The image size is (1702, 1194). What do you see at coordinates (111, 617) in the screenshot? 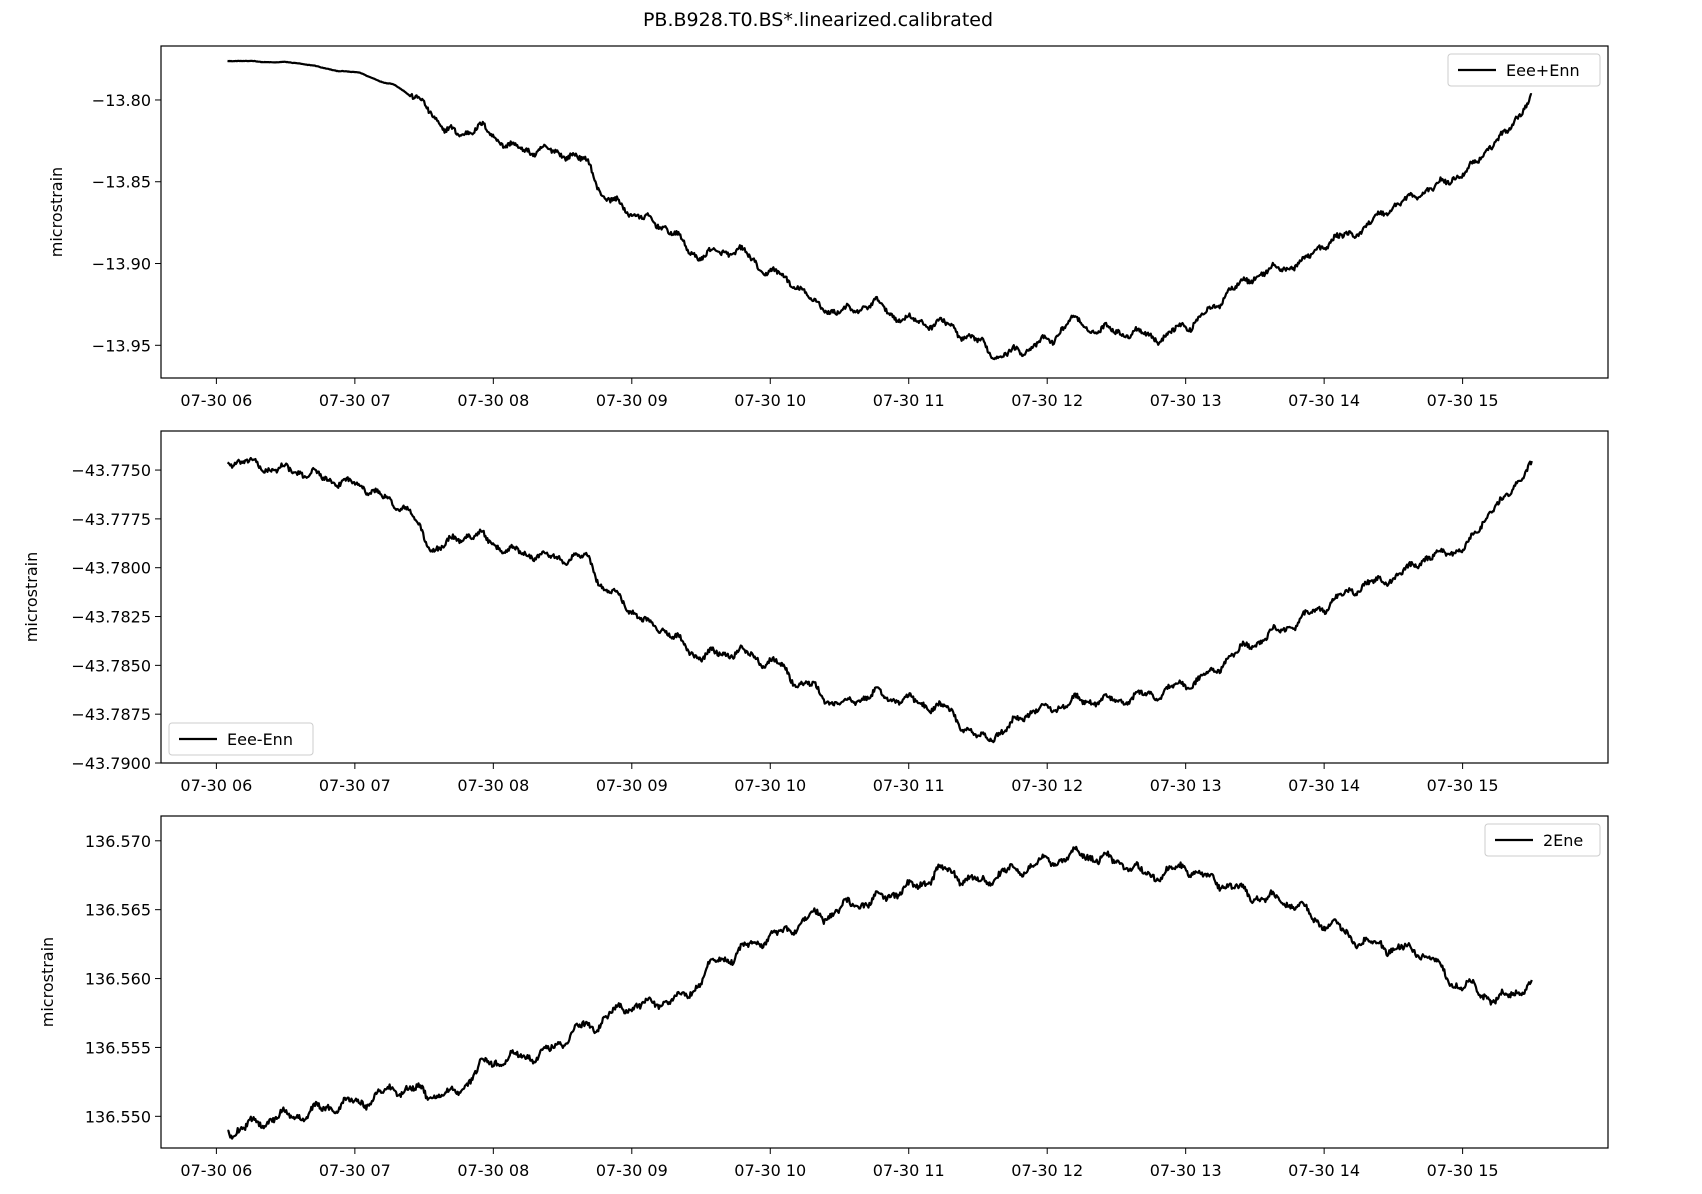
I see `y-tick-label: −43.7825` at bounding box center [111, 617].